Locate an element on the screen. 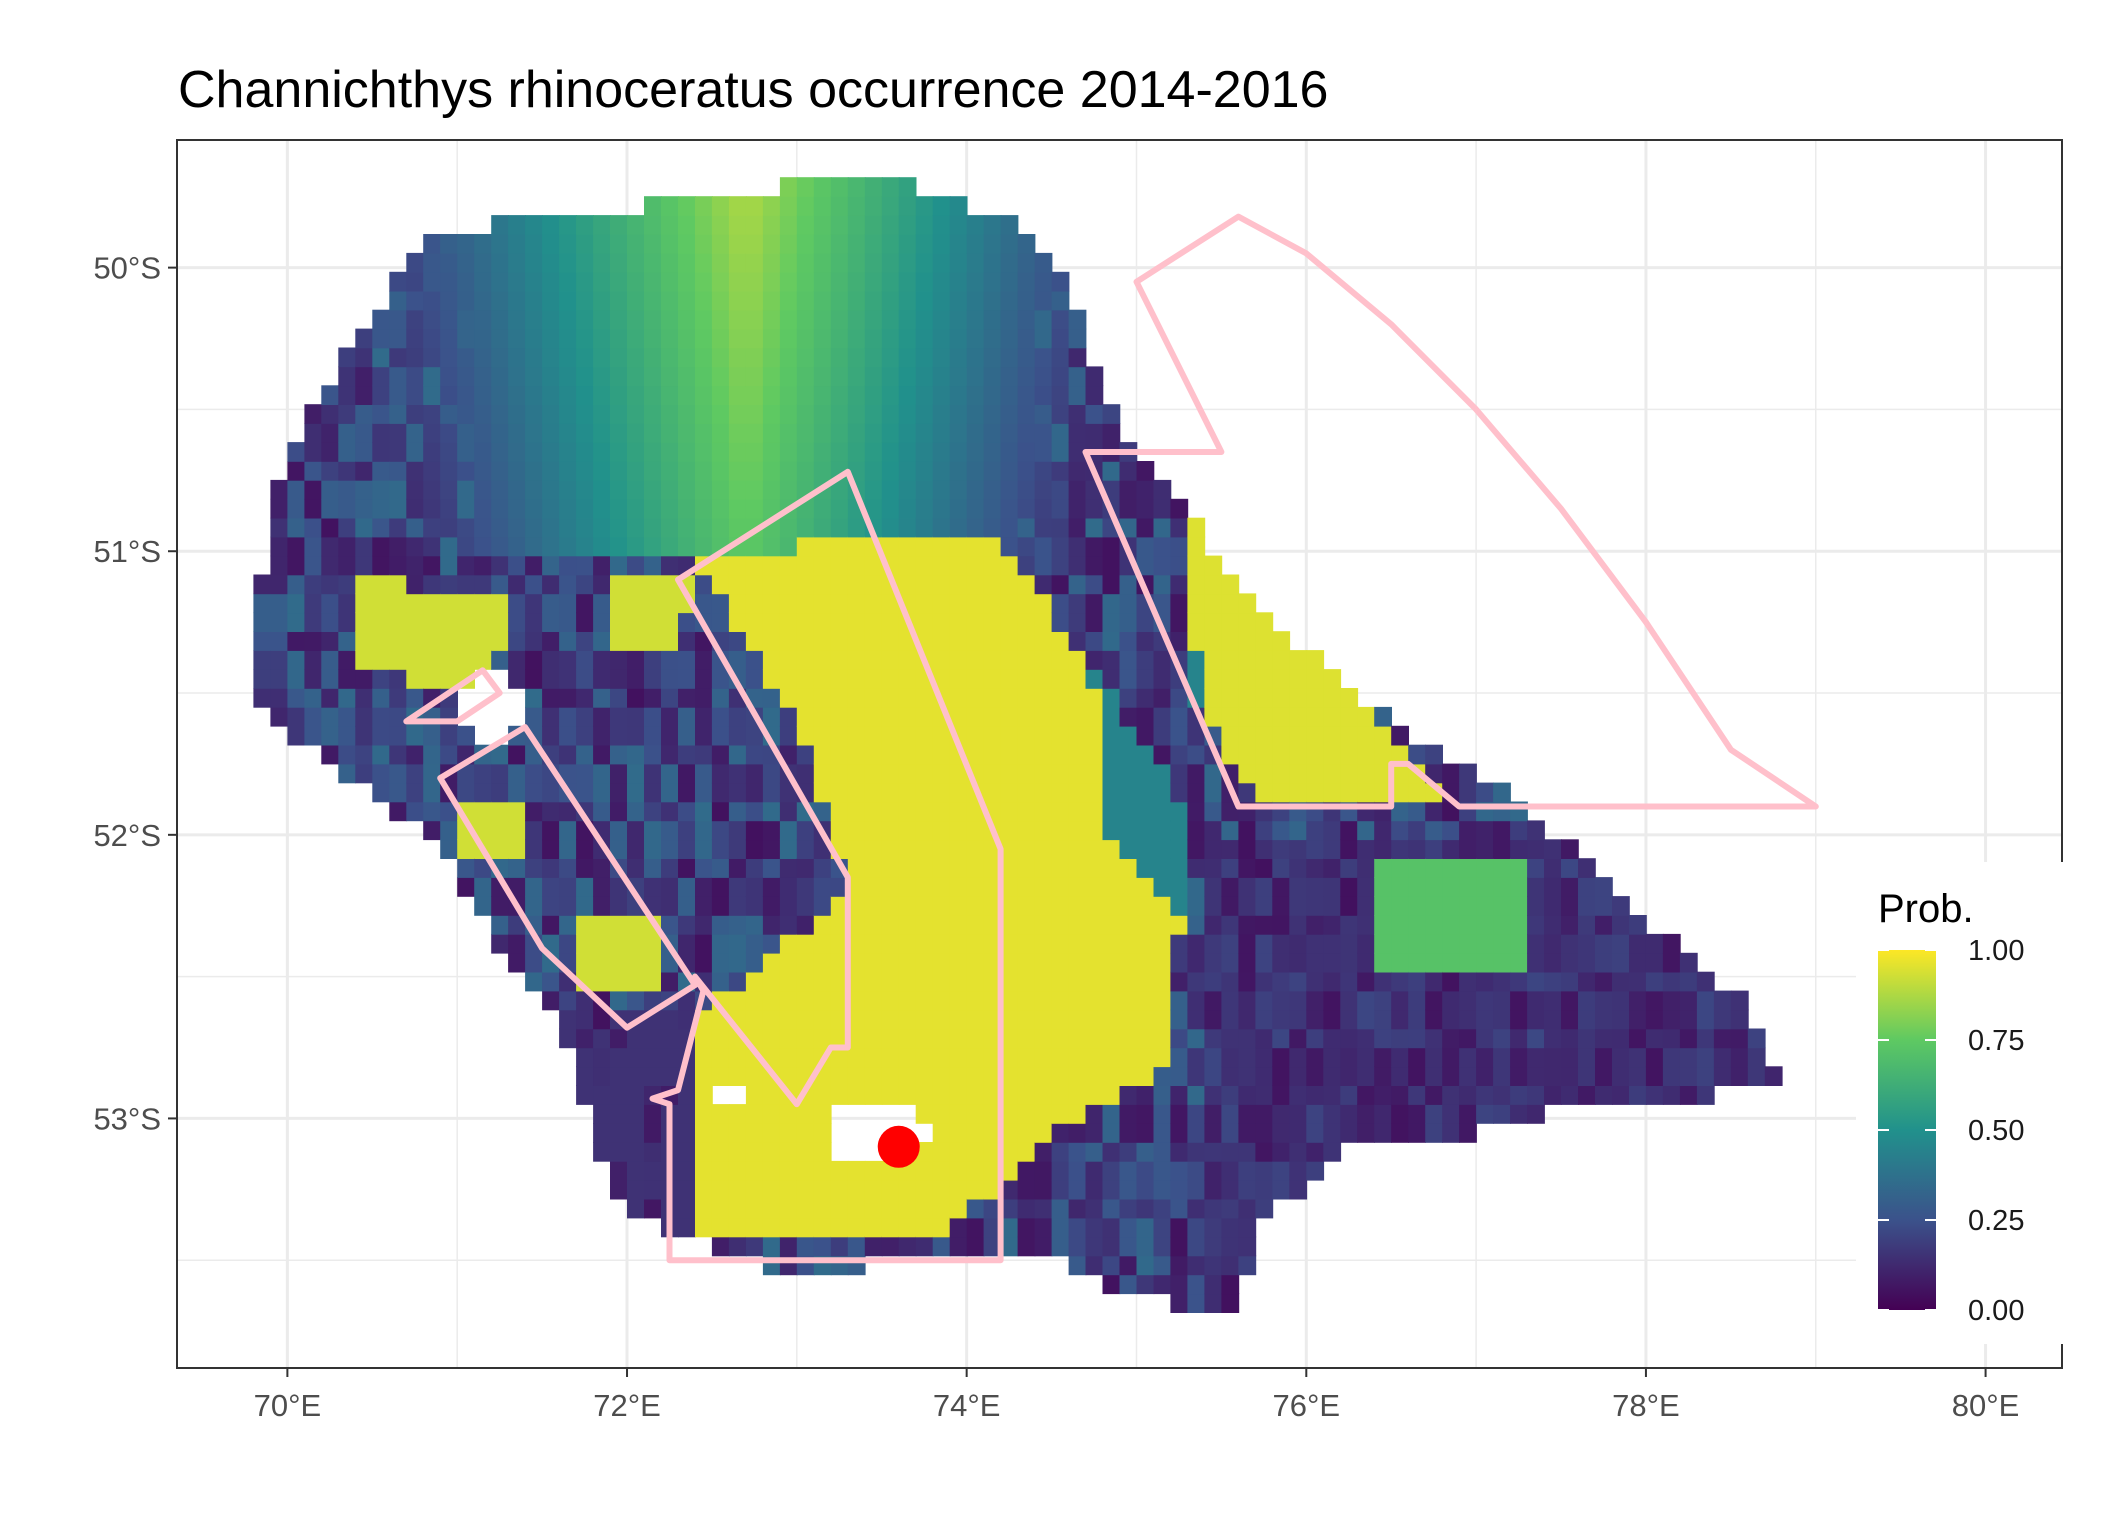 This screenshot has width=2125, height=1535. legend-tick-label: 0.50 is located at coordinates (1996, 1131).